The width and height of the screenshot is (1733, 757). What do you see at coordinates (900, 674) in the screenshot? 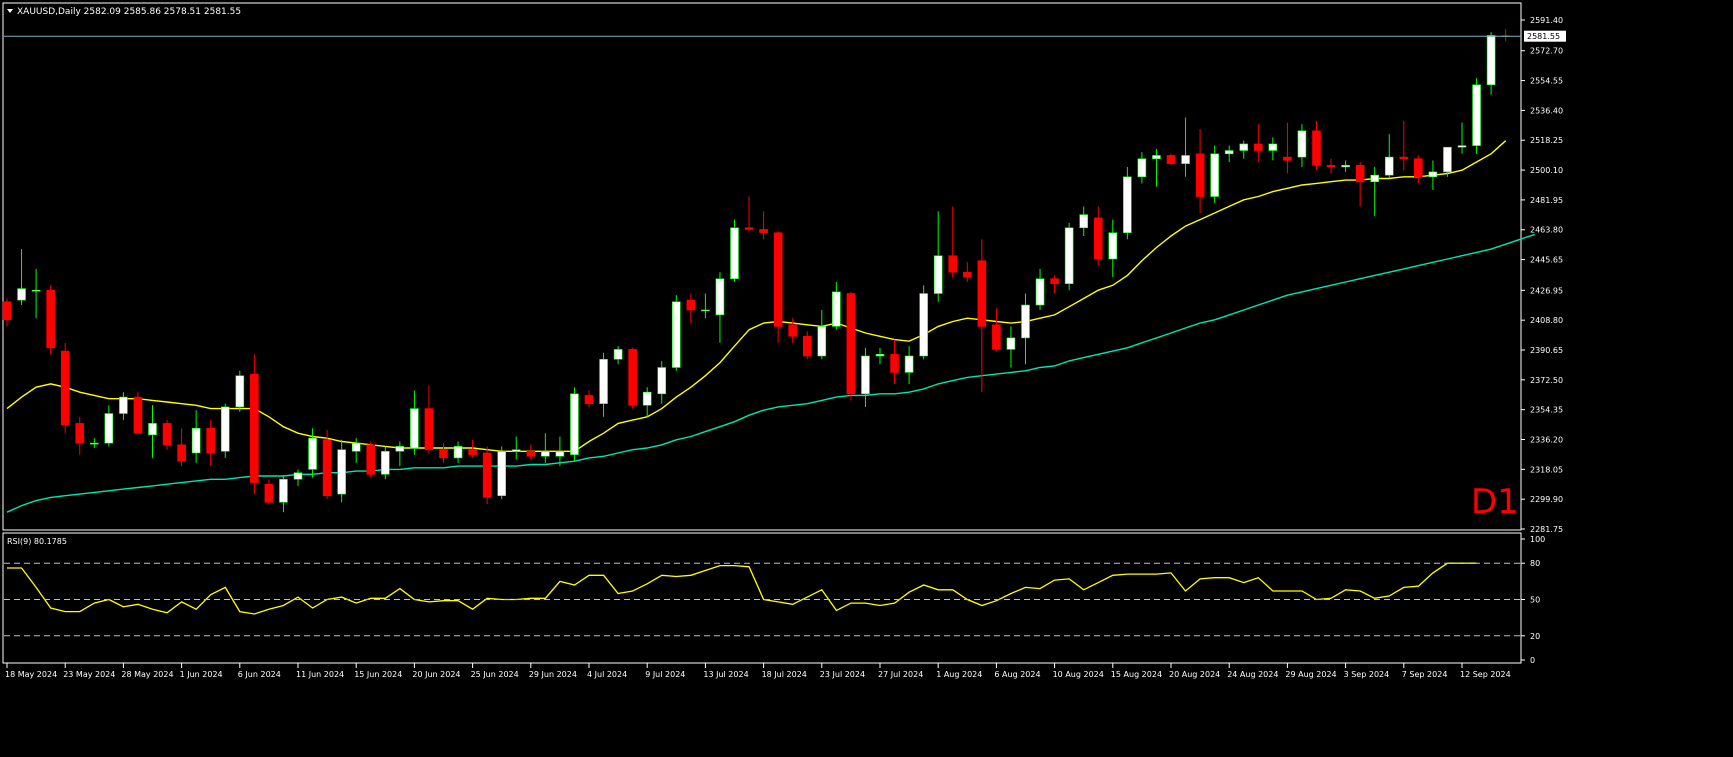
I see `time-tick-label: 27 Jul 2024` at bounding box center [900, 674].